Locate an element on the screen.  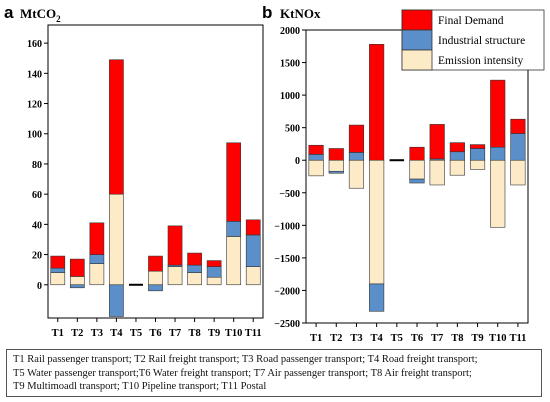
y-tick-label: 120 is located at coordinates (34, 105).